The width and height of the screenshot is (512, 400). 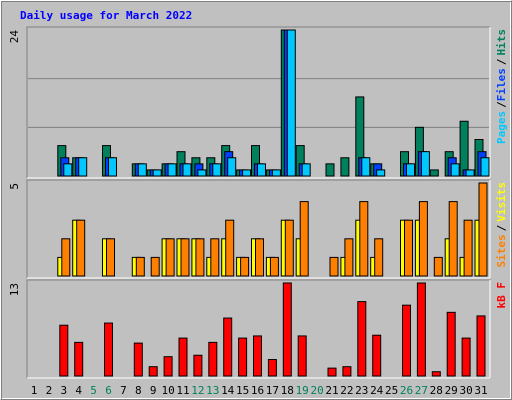 What do you see at coordinates (242, 390) in the screenshot?
I see `x-tick-label: 15` at bounding box center [242, 390].